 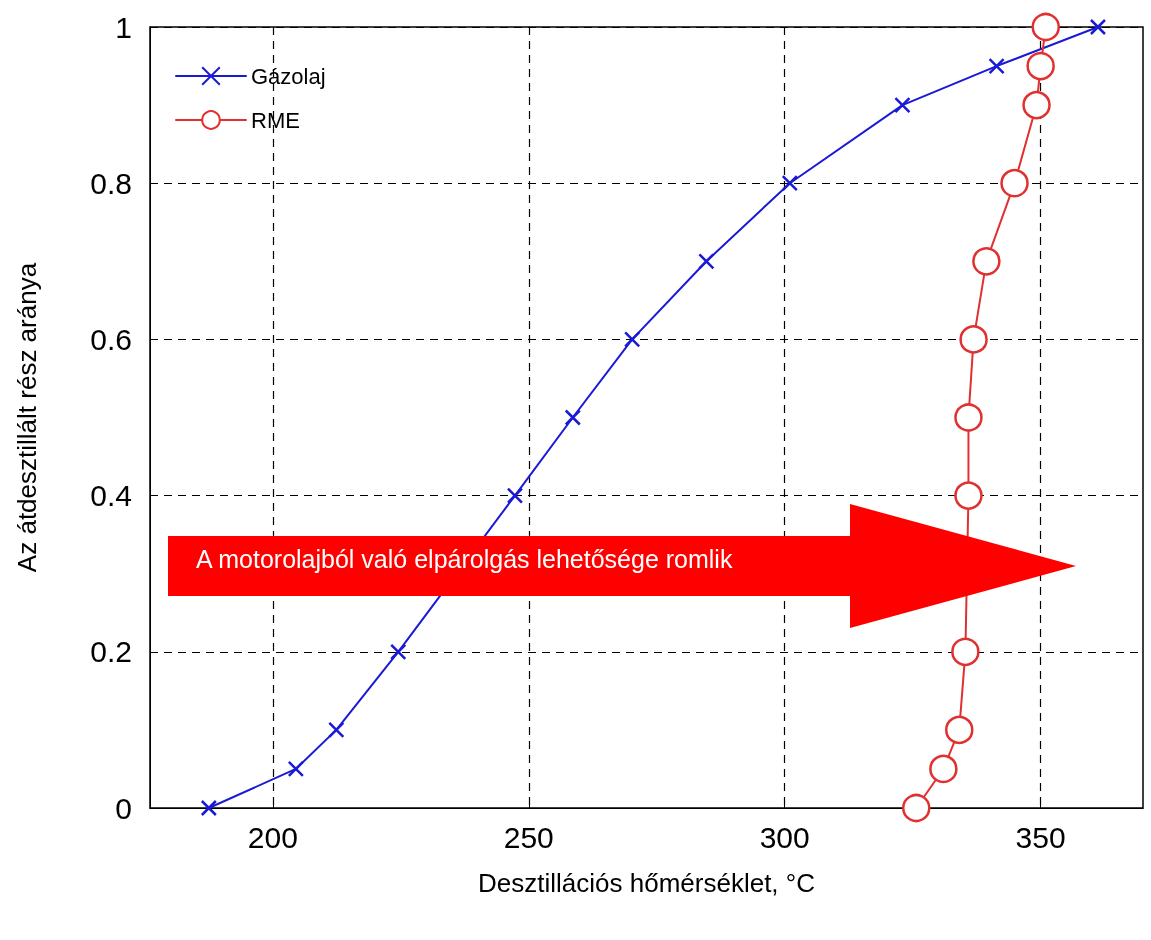 I want to click on x-axis-title: Desztillációs hőmérséklet, °C, so click(x=646, y=883).